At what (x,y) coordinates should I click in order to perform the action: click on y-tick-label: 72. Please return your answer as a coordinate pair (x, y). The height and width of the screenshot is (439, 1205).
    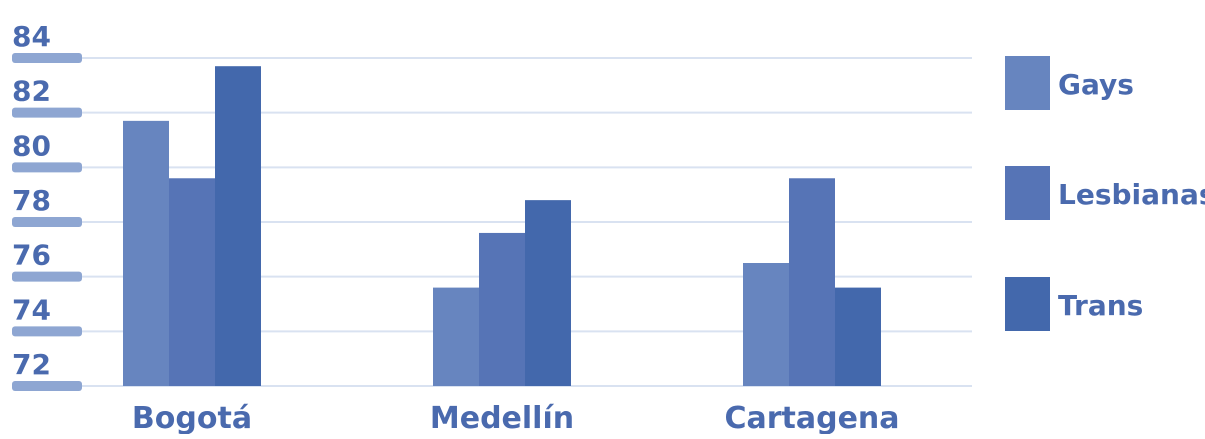
    Looking at the image, I should click on (31, 364).